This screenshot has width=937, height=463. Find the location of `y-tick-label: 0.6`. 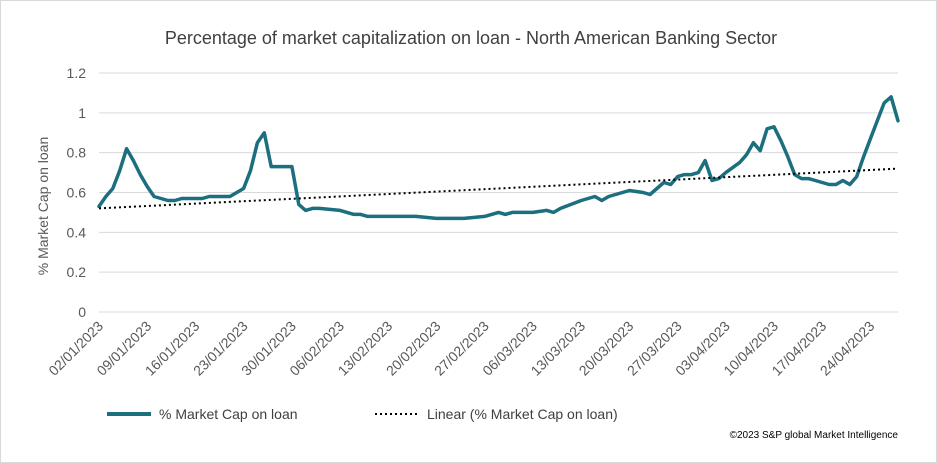

y-tick-label: 0.6 is located at coordinates (77, 193).